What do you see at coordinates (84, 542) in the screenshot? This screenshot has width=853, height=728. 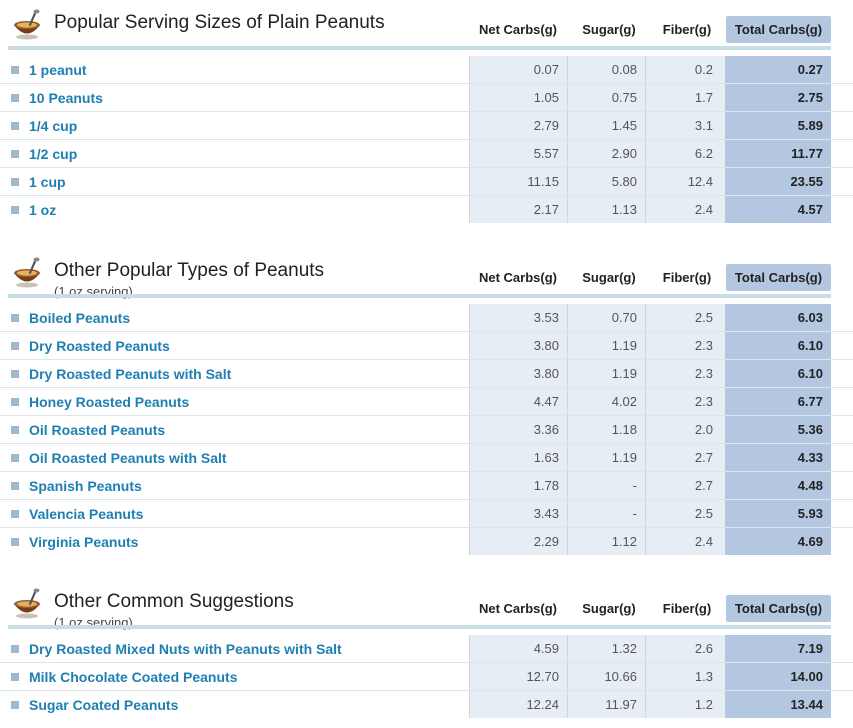 I see `food-link: Virginia Peanuts` at bounding box center [84, 542].